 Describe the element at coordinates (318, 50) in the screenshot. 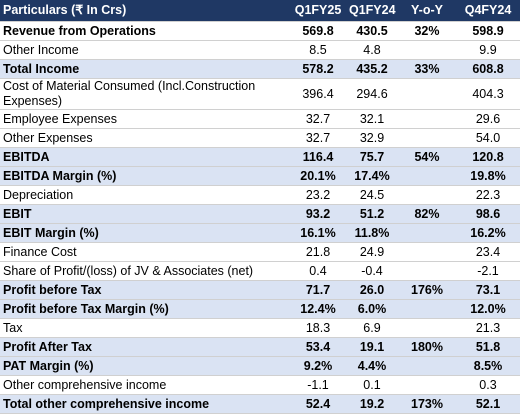

I see `value-cell: 8.5` at that location.